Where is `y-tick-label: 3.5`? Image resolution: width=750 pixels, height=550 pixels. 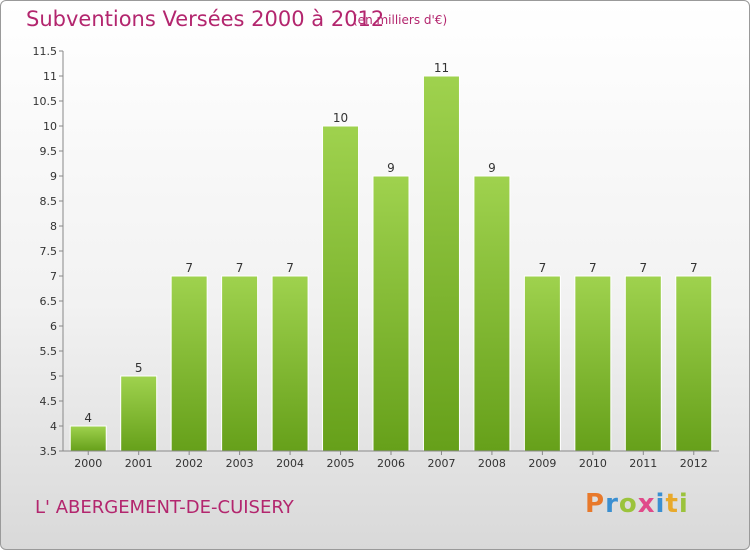
y-tick-label: 3.5 is located at coordinates (49, 451).